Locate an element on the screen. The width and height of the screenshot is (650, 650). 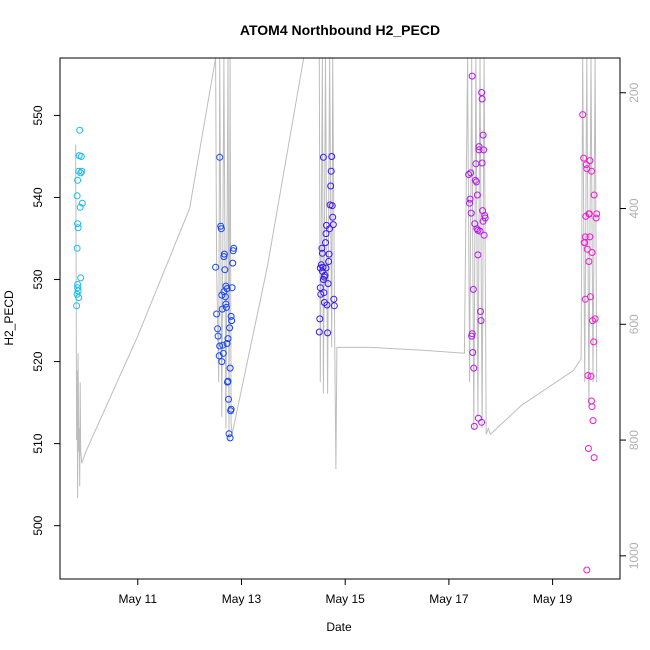
y2-tick-label: 1000 is located at coordinates (634, 555).